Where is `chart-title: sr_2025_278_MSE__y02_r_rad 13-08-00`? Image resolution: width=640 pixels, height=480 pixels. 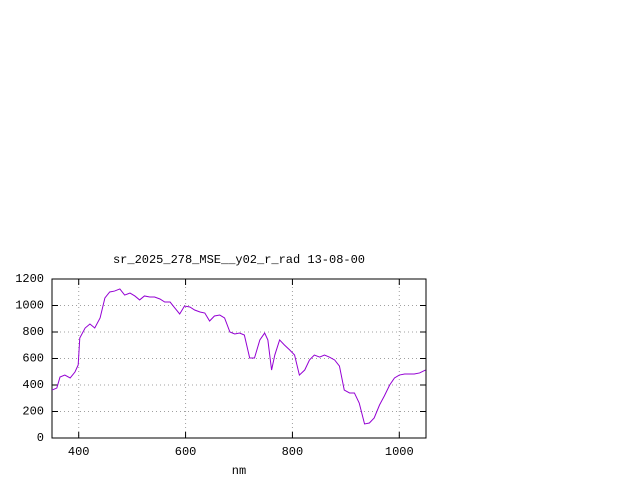
chart-title: sr_2025_278_MSE__y02_r_rad 13-08-00 is located at coordinates (239, 260).